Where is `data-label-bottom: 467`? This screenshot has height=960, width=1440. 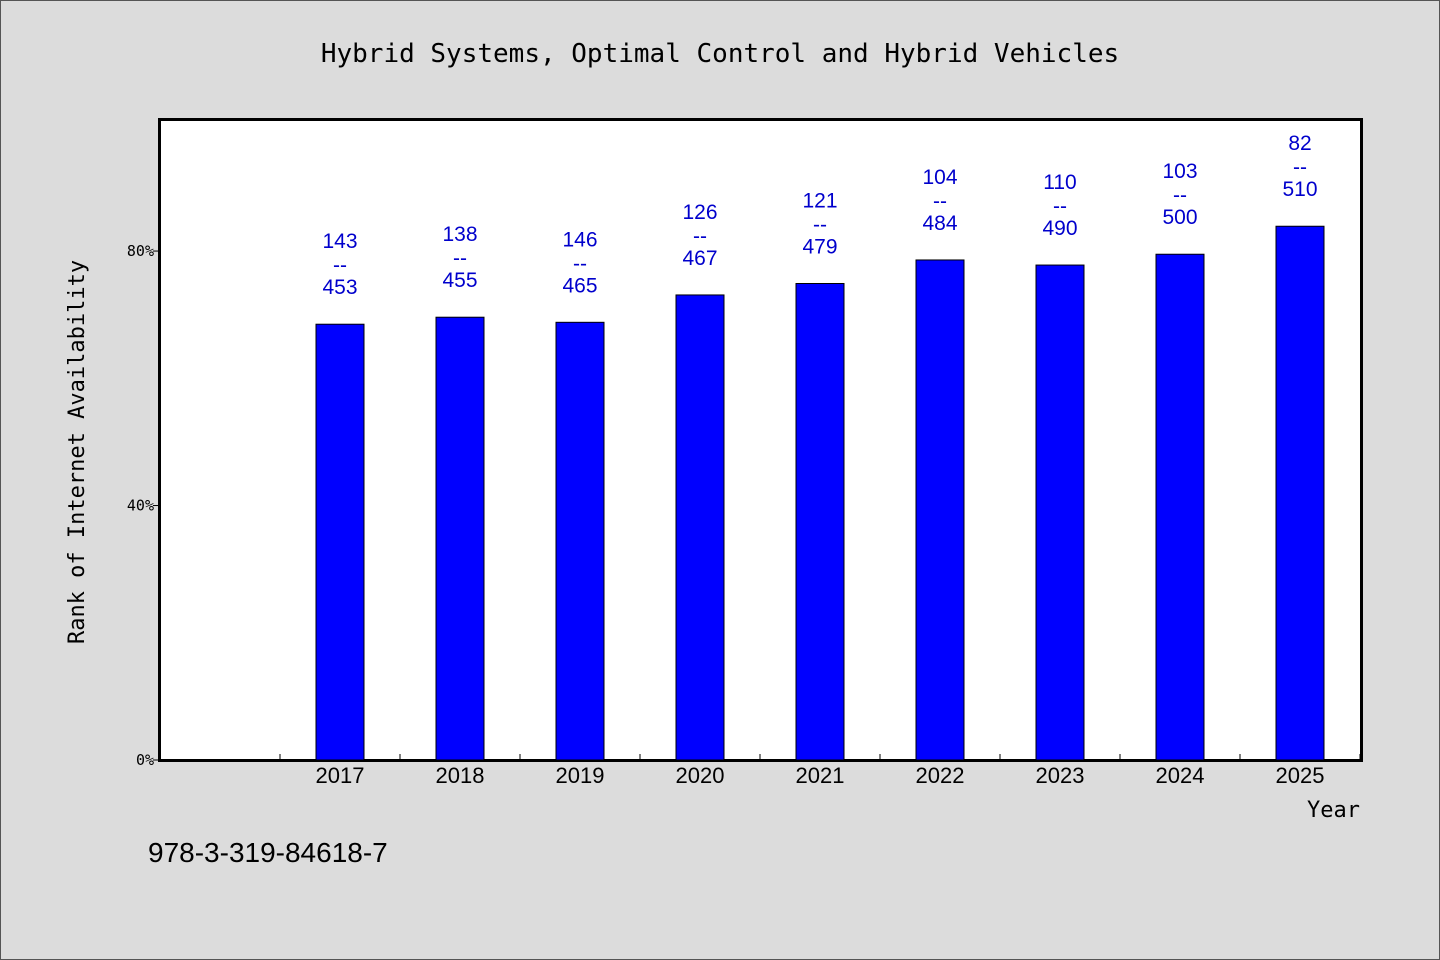 data-label-bottom: 467 is located at coordinates (699, 258).